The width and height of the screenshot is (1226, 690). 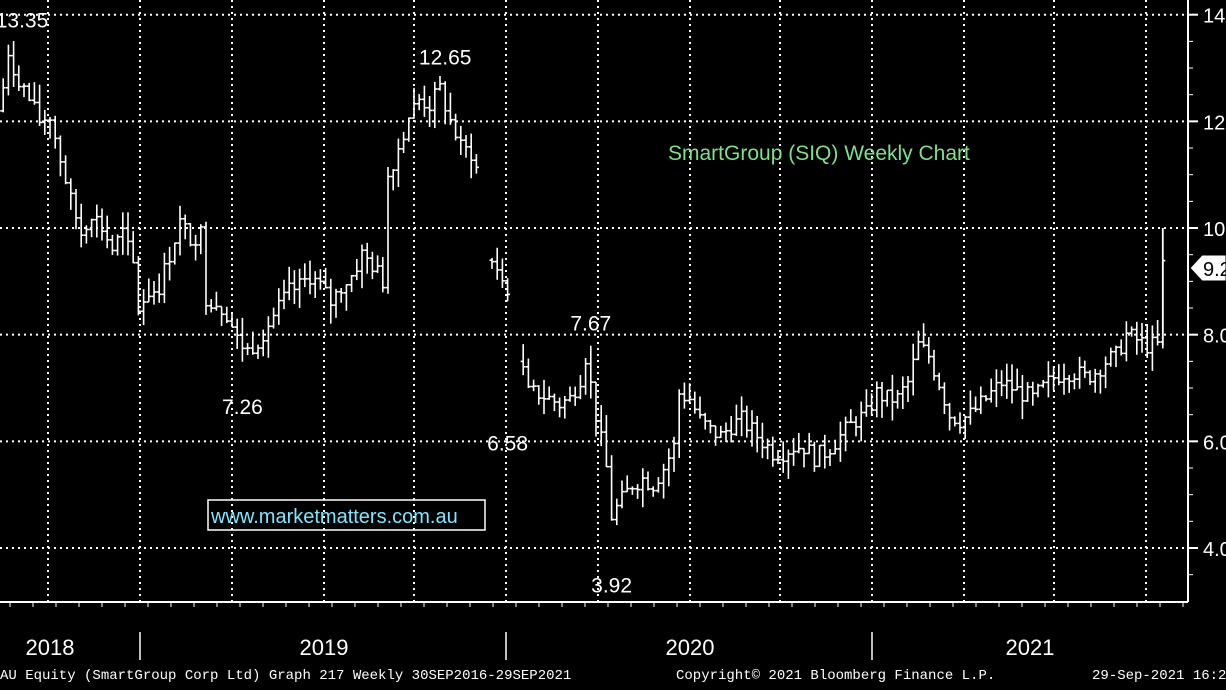 I want to click on y-tick-label: 14, so click(x=1214, y=17).